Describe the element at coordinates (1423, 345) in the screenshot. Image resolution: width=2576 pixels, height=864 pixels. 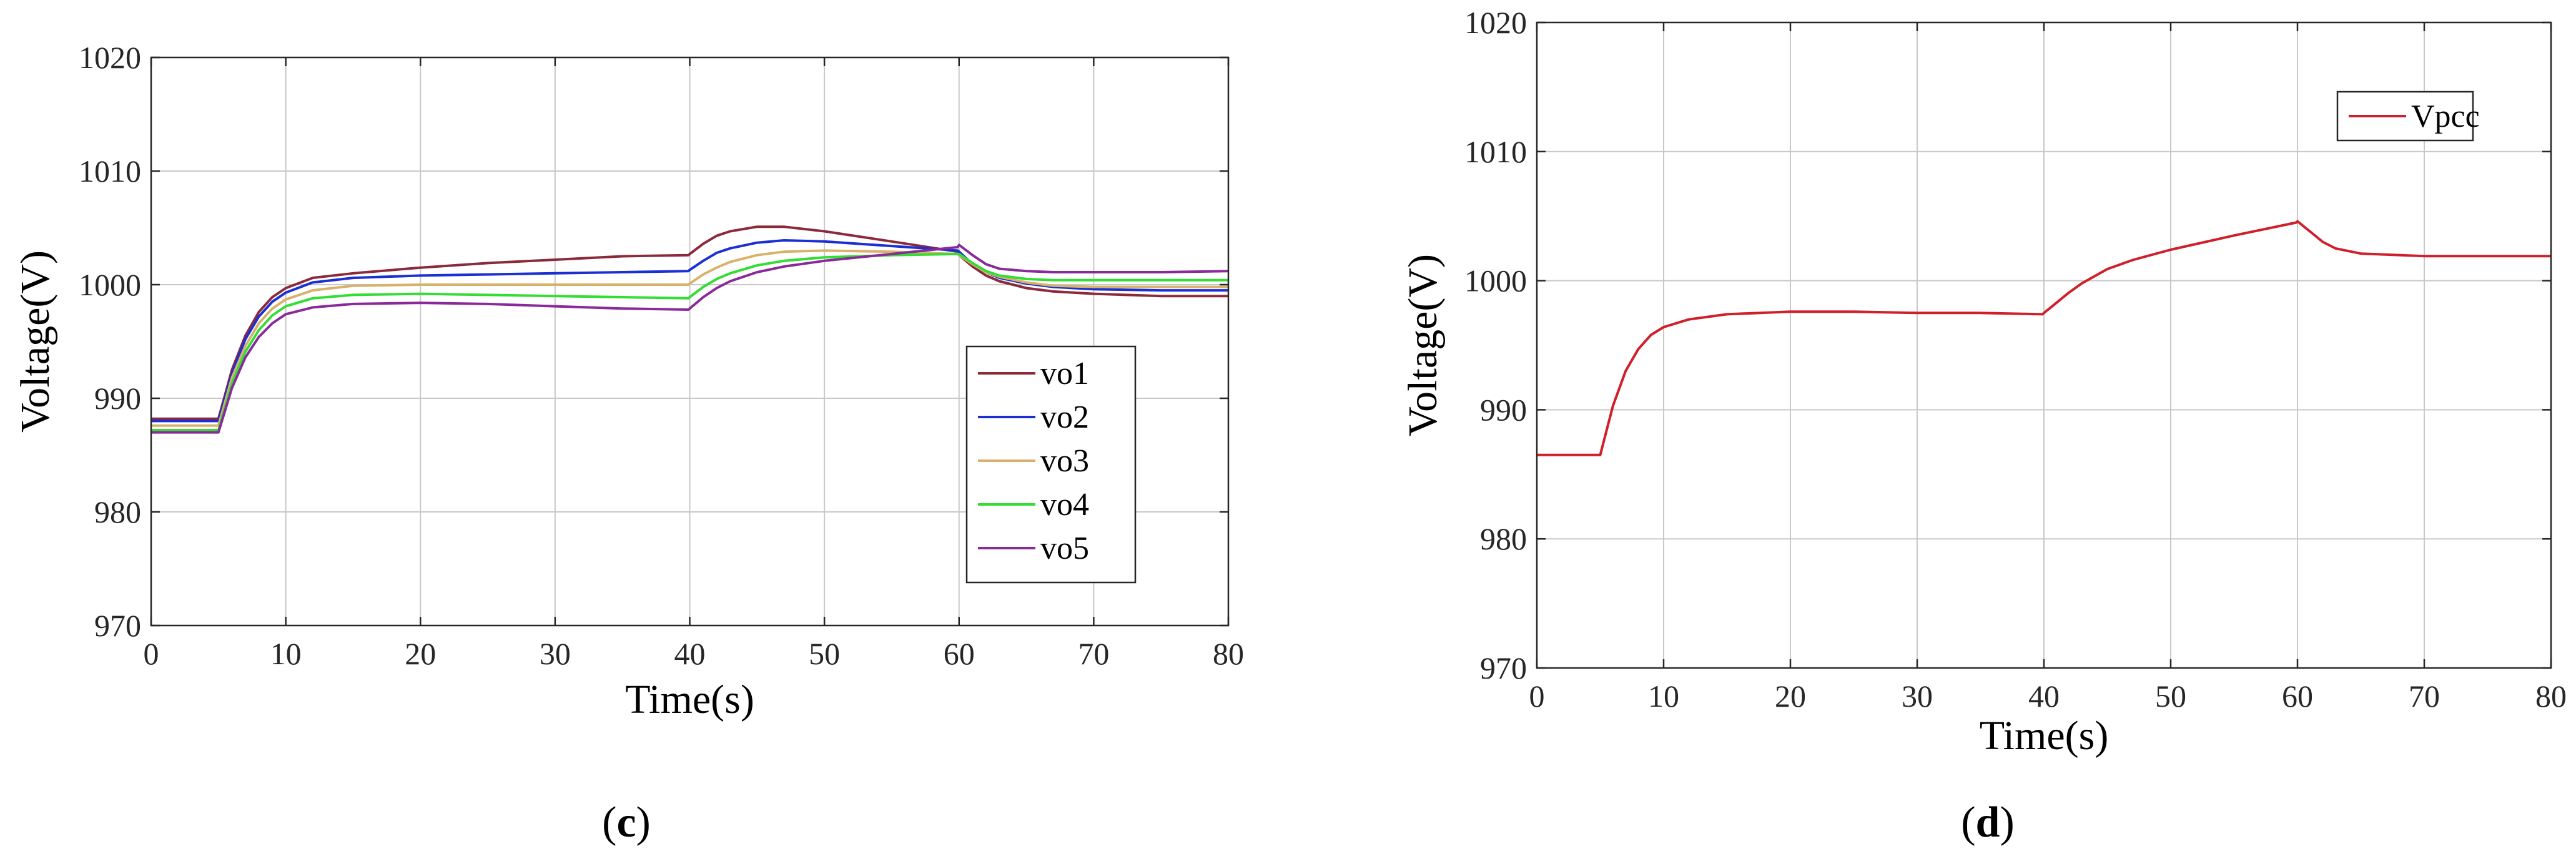
I see `y-axis-label-d: Voltage(V)` at that location.